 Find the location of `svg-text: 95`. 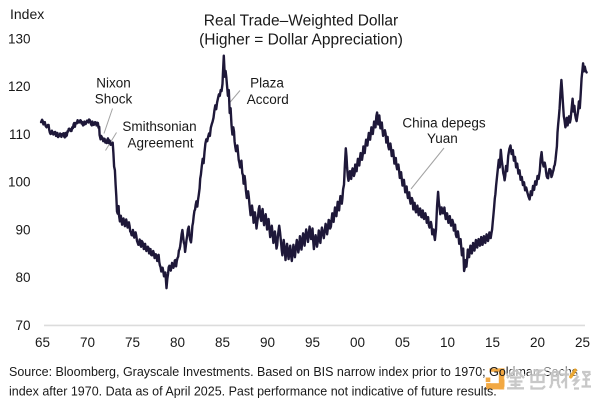

svg-text: 95 is located at coordinates (312, 342).